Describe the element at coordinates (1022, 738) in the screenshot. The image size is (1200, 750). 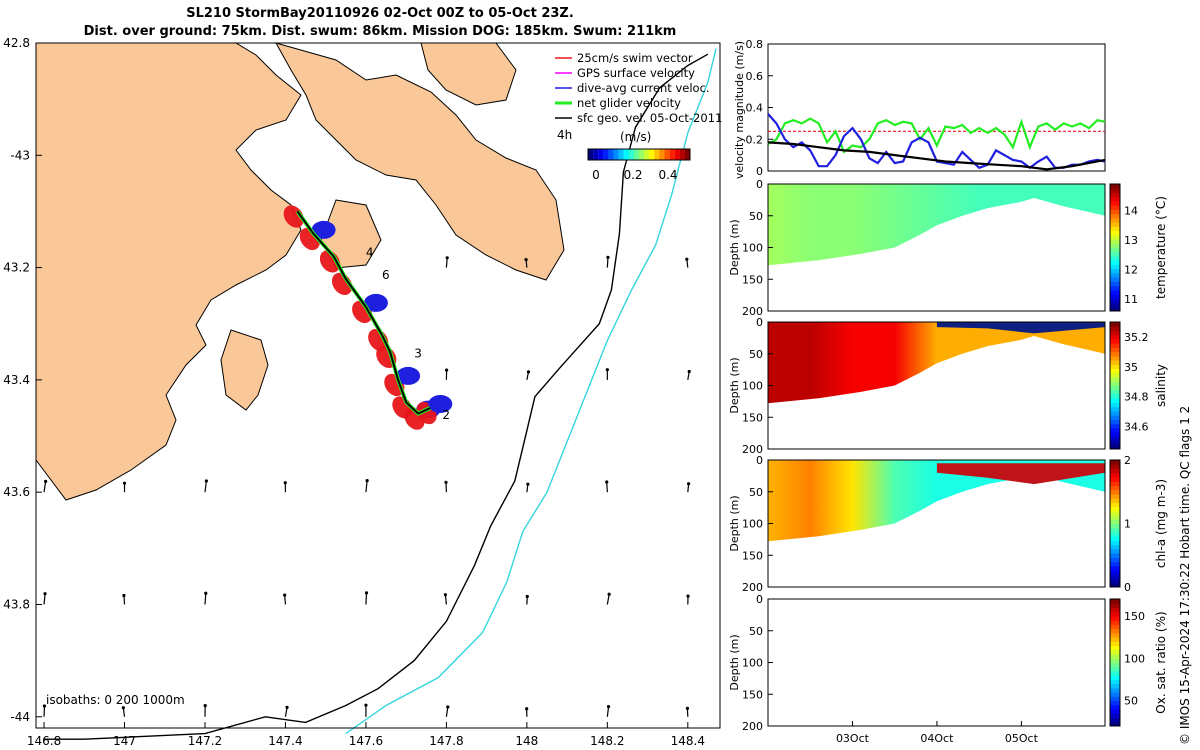
I see `time-tick-label: 05Oct` at that location.